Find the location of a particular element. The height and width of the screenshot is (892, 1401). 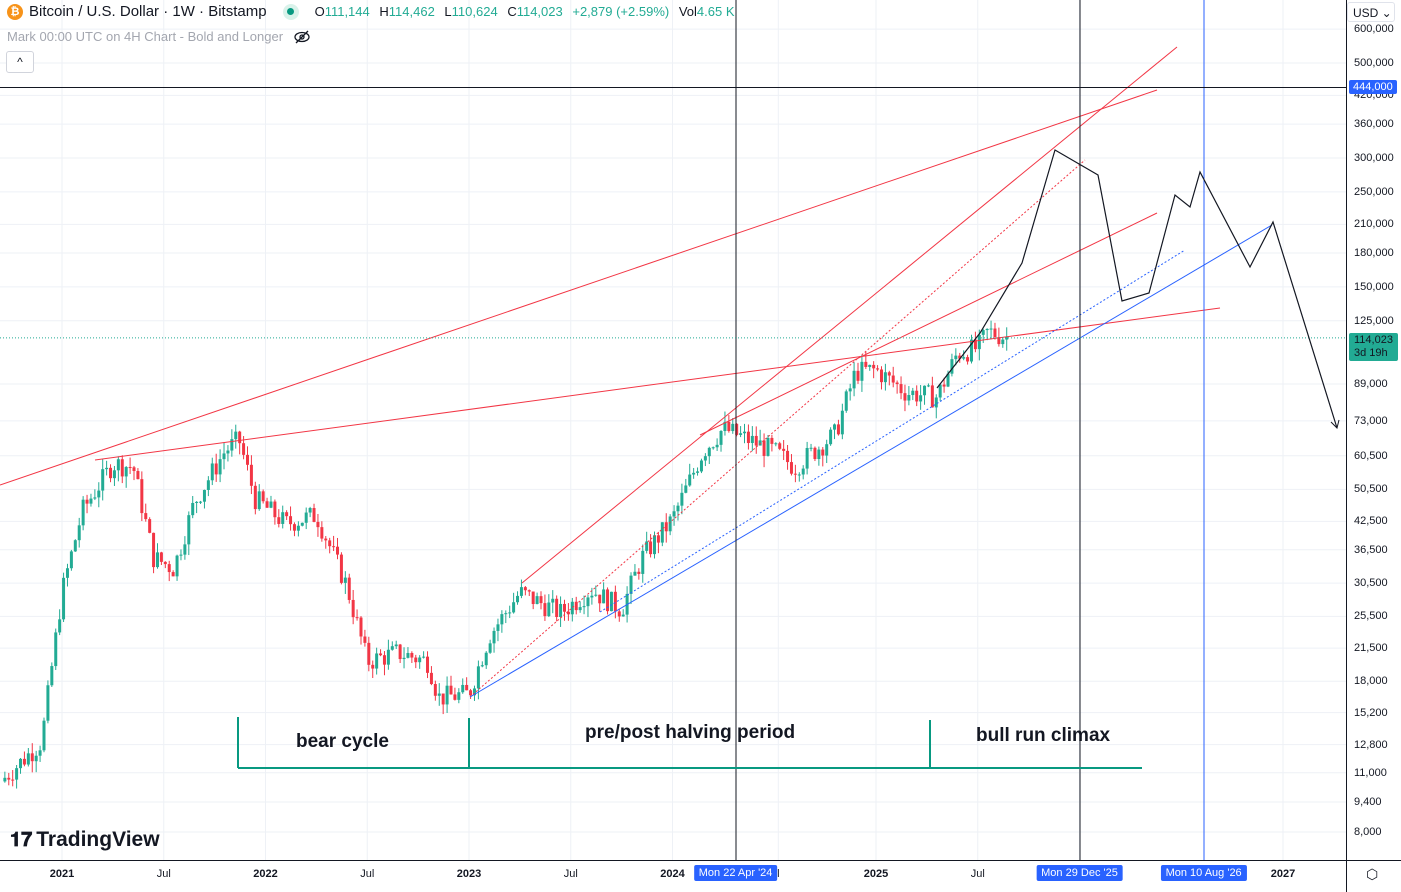

eye-off-icon is located at coordinates (302, 37).